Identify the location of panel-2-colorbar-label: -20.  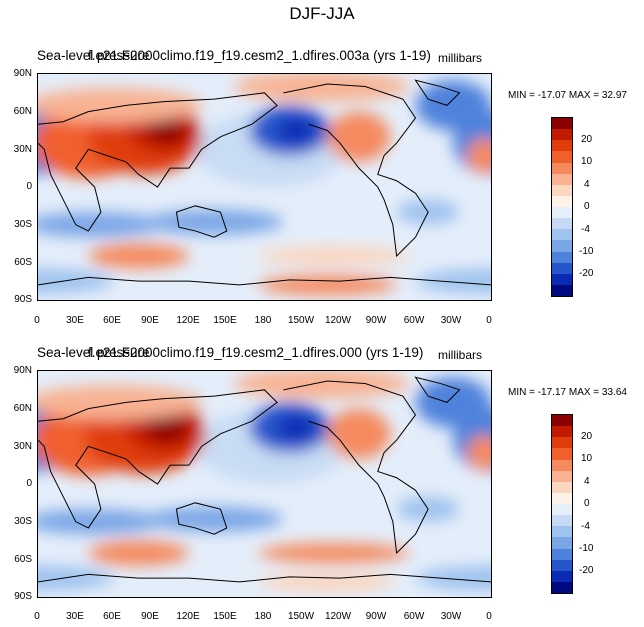
(586, 570).